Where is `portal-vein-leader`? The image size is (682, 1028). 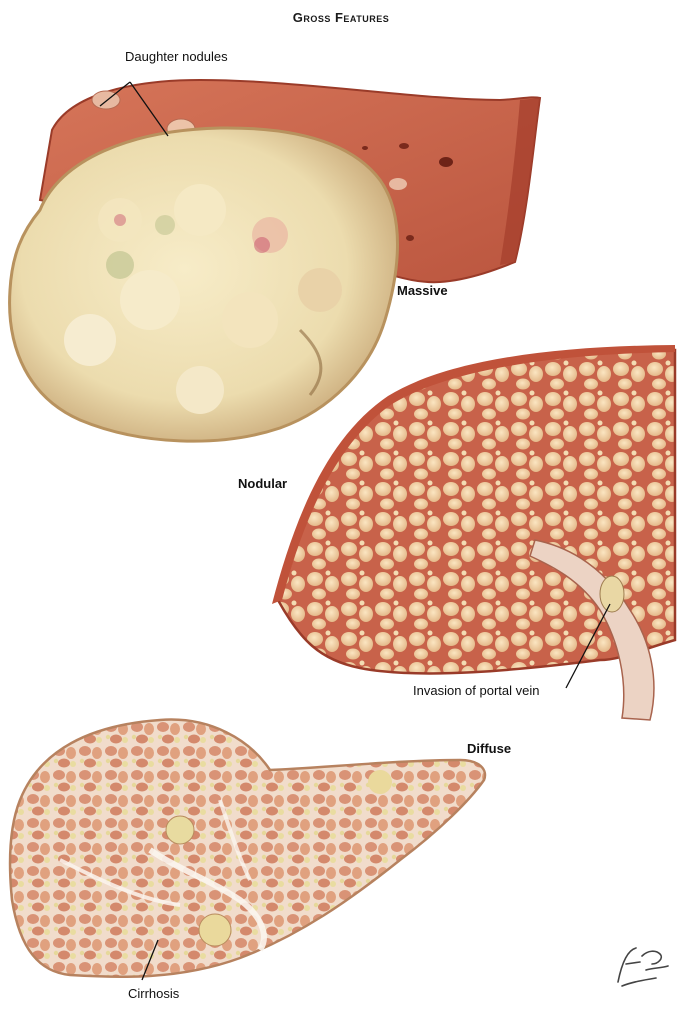
portal-vein-leader is located at coordinates (588, 646).